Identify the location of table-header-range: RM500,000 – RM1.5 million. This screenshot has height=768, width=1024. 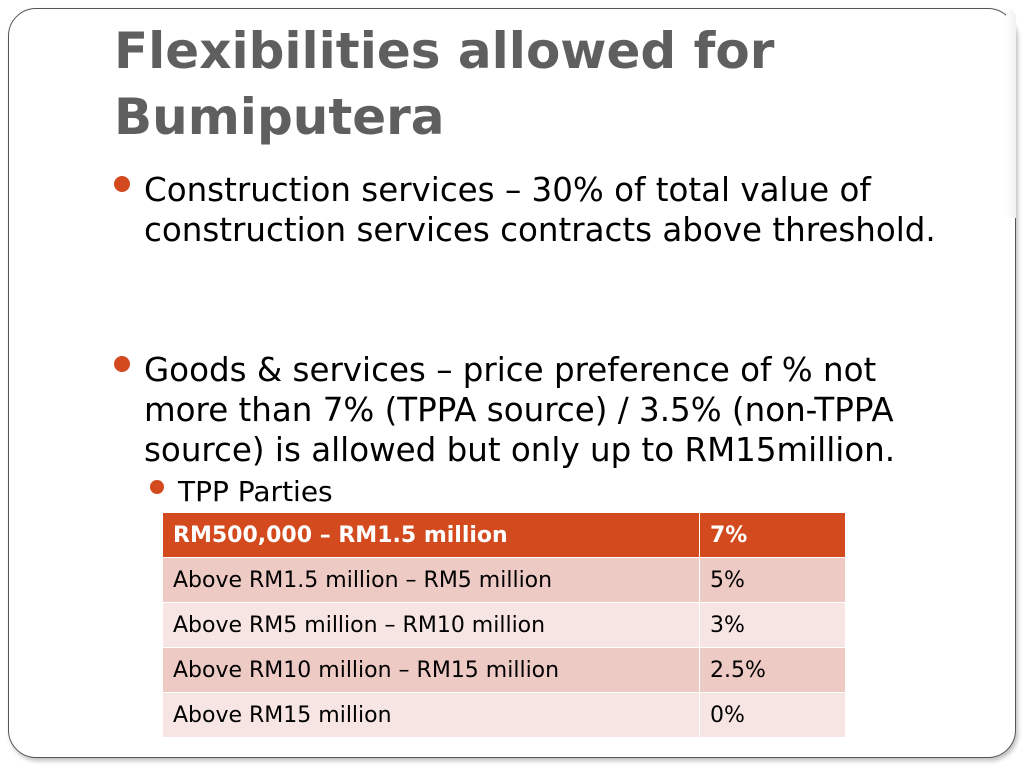
(431, 535).